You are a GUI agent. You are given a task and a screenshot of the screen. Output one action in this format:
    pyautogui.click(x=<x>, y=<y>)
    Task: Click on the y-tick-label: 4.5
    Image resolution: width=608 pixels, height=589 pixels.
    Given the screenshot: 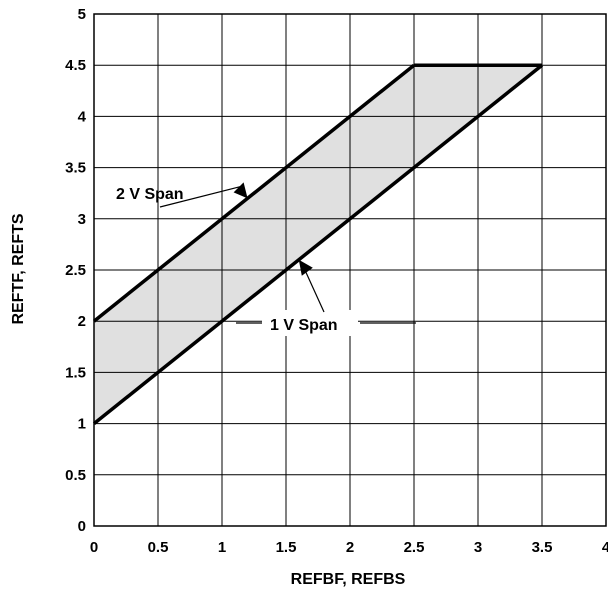 What is the action you would take?
    pyautogui.click(x=75, y=65)
    